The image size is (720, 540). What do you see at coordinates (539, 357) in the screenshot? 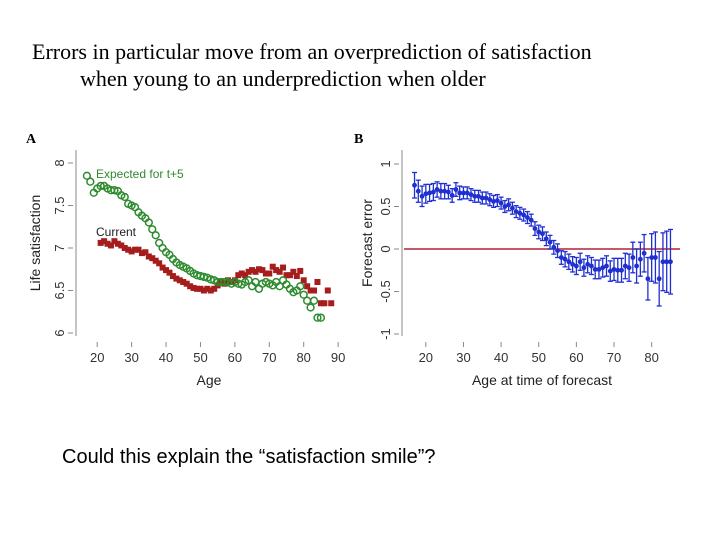
I see `x-tick-label: 50` at bounding box center [539, 357].